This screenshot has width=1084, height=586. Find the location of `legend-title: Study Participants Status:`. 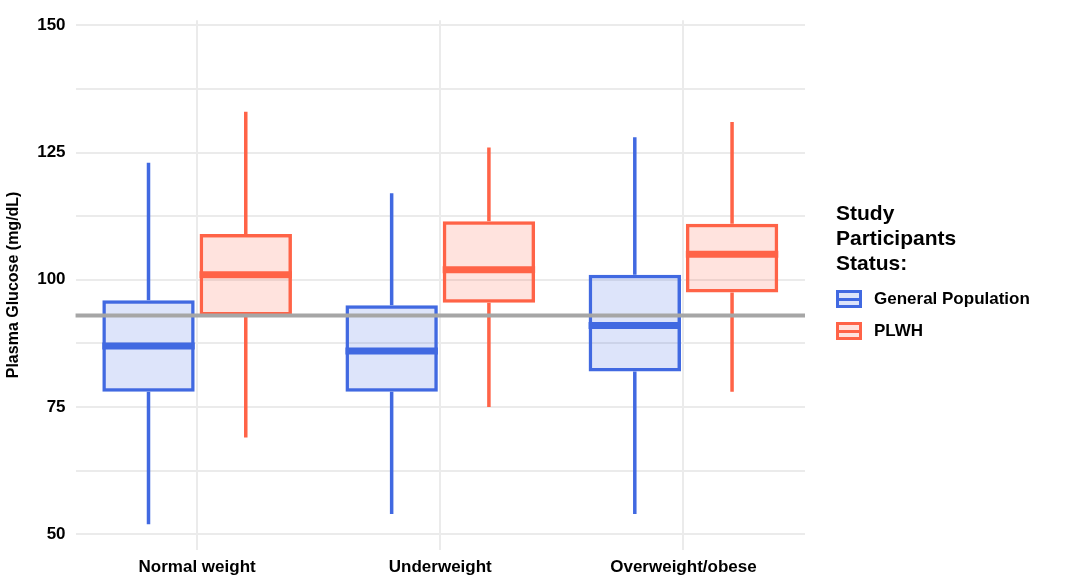

legend-title: Study Participants Status: is located at coordinates (897, 237).